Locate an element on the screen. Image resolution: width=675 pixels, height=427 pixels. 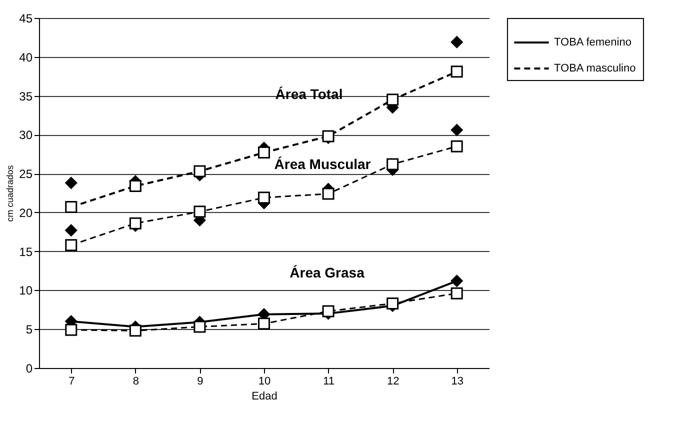
y-tick-label: 15 is located at coordinates (26, 251).